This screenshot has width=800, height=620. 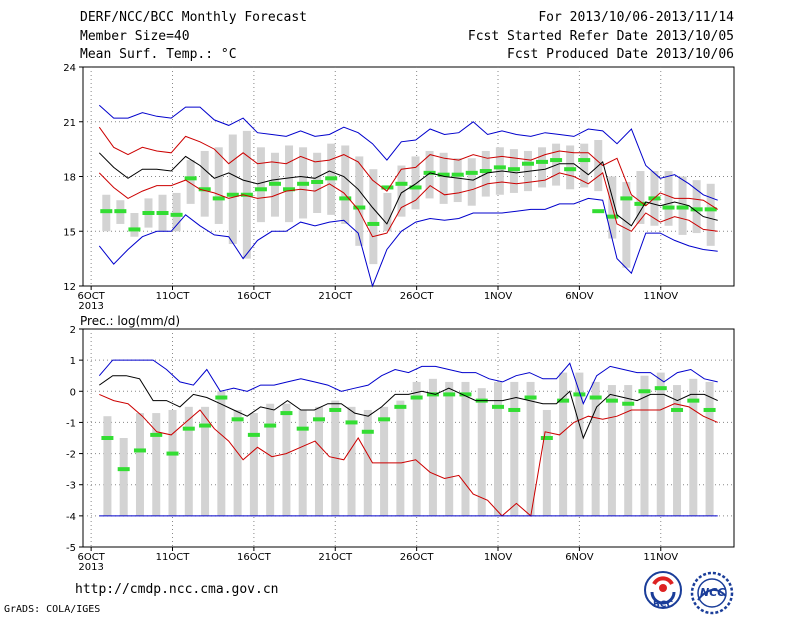 What do you see at coordinates (73, 392) in the screenshot?
I see `prec-y-tick-label: 0` at bounding box center [73, 392].